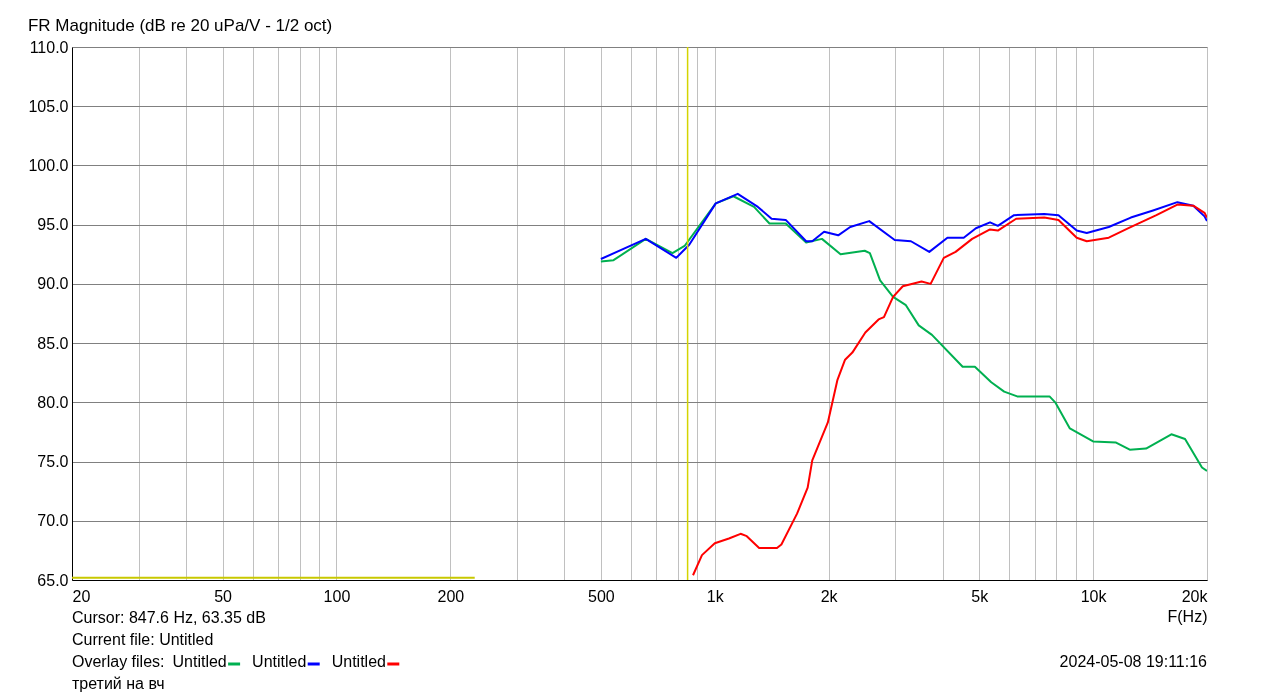  Describe the element at coordinates (53, 284) in the screenshot. I see `y-tick-label: 90.0` at that location.